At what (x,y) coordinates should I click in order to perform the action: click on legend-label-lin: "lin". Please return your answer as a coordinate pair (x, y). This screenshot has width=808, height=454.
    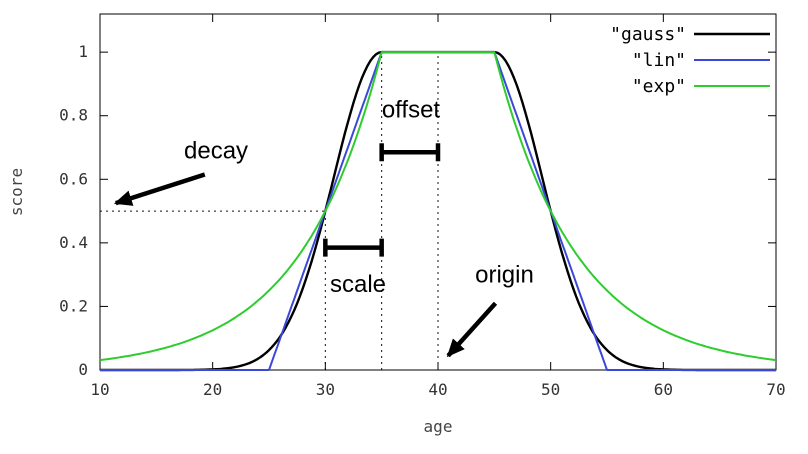
    Looking at the image, I should click on (659, 60).